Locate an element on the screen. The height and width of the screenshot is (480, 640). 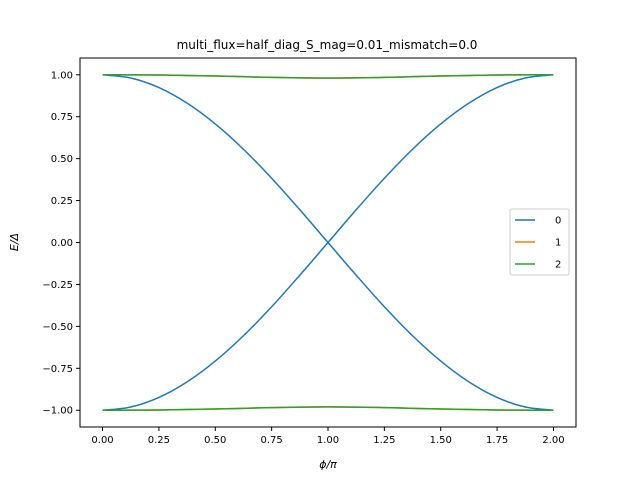
y-tick-label: −0.25 is located at coordinates (57, 285).